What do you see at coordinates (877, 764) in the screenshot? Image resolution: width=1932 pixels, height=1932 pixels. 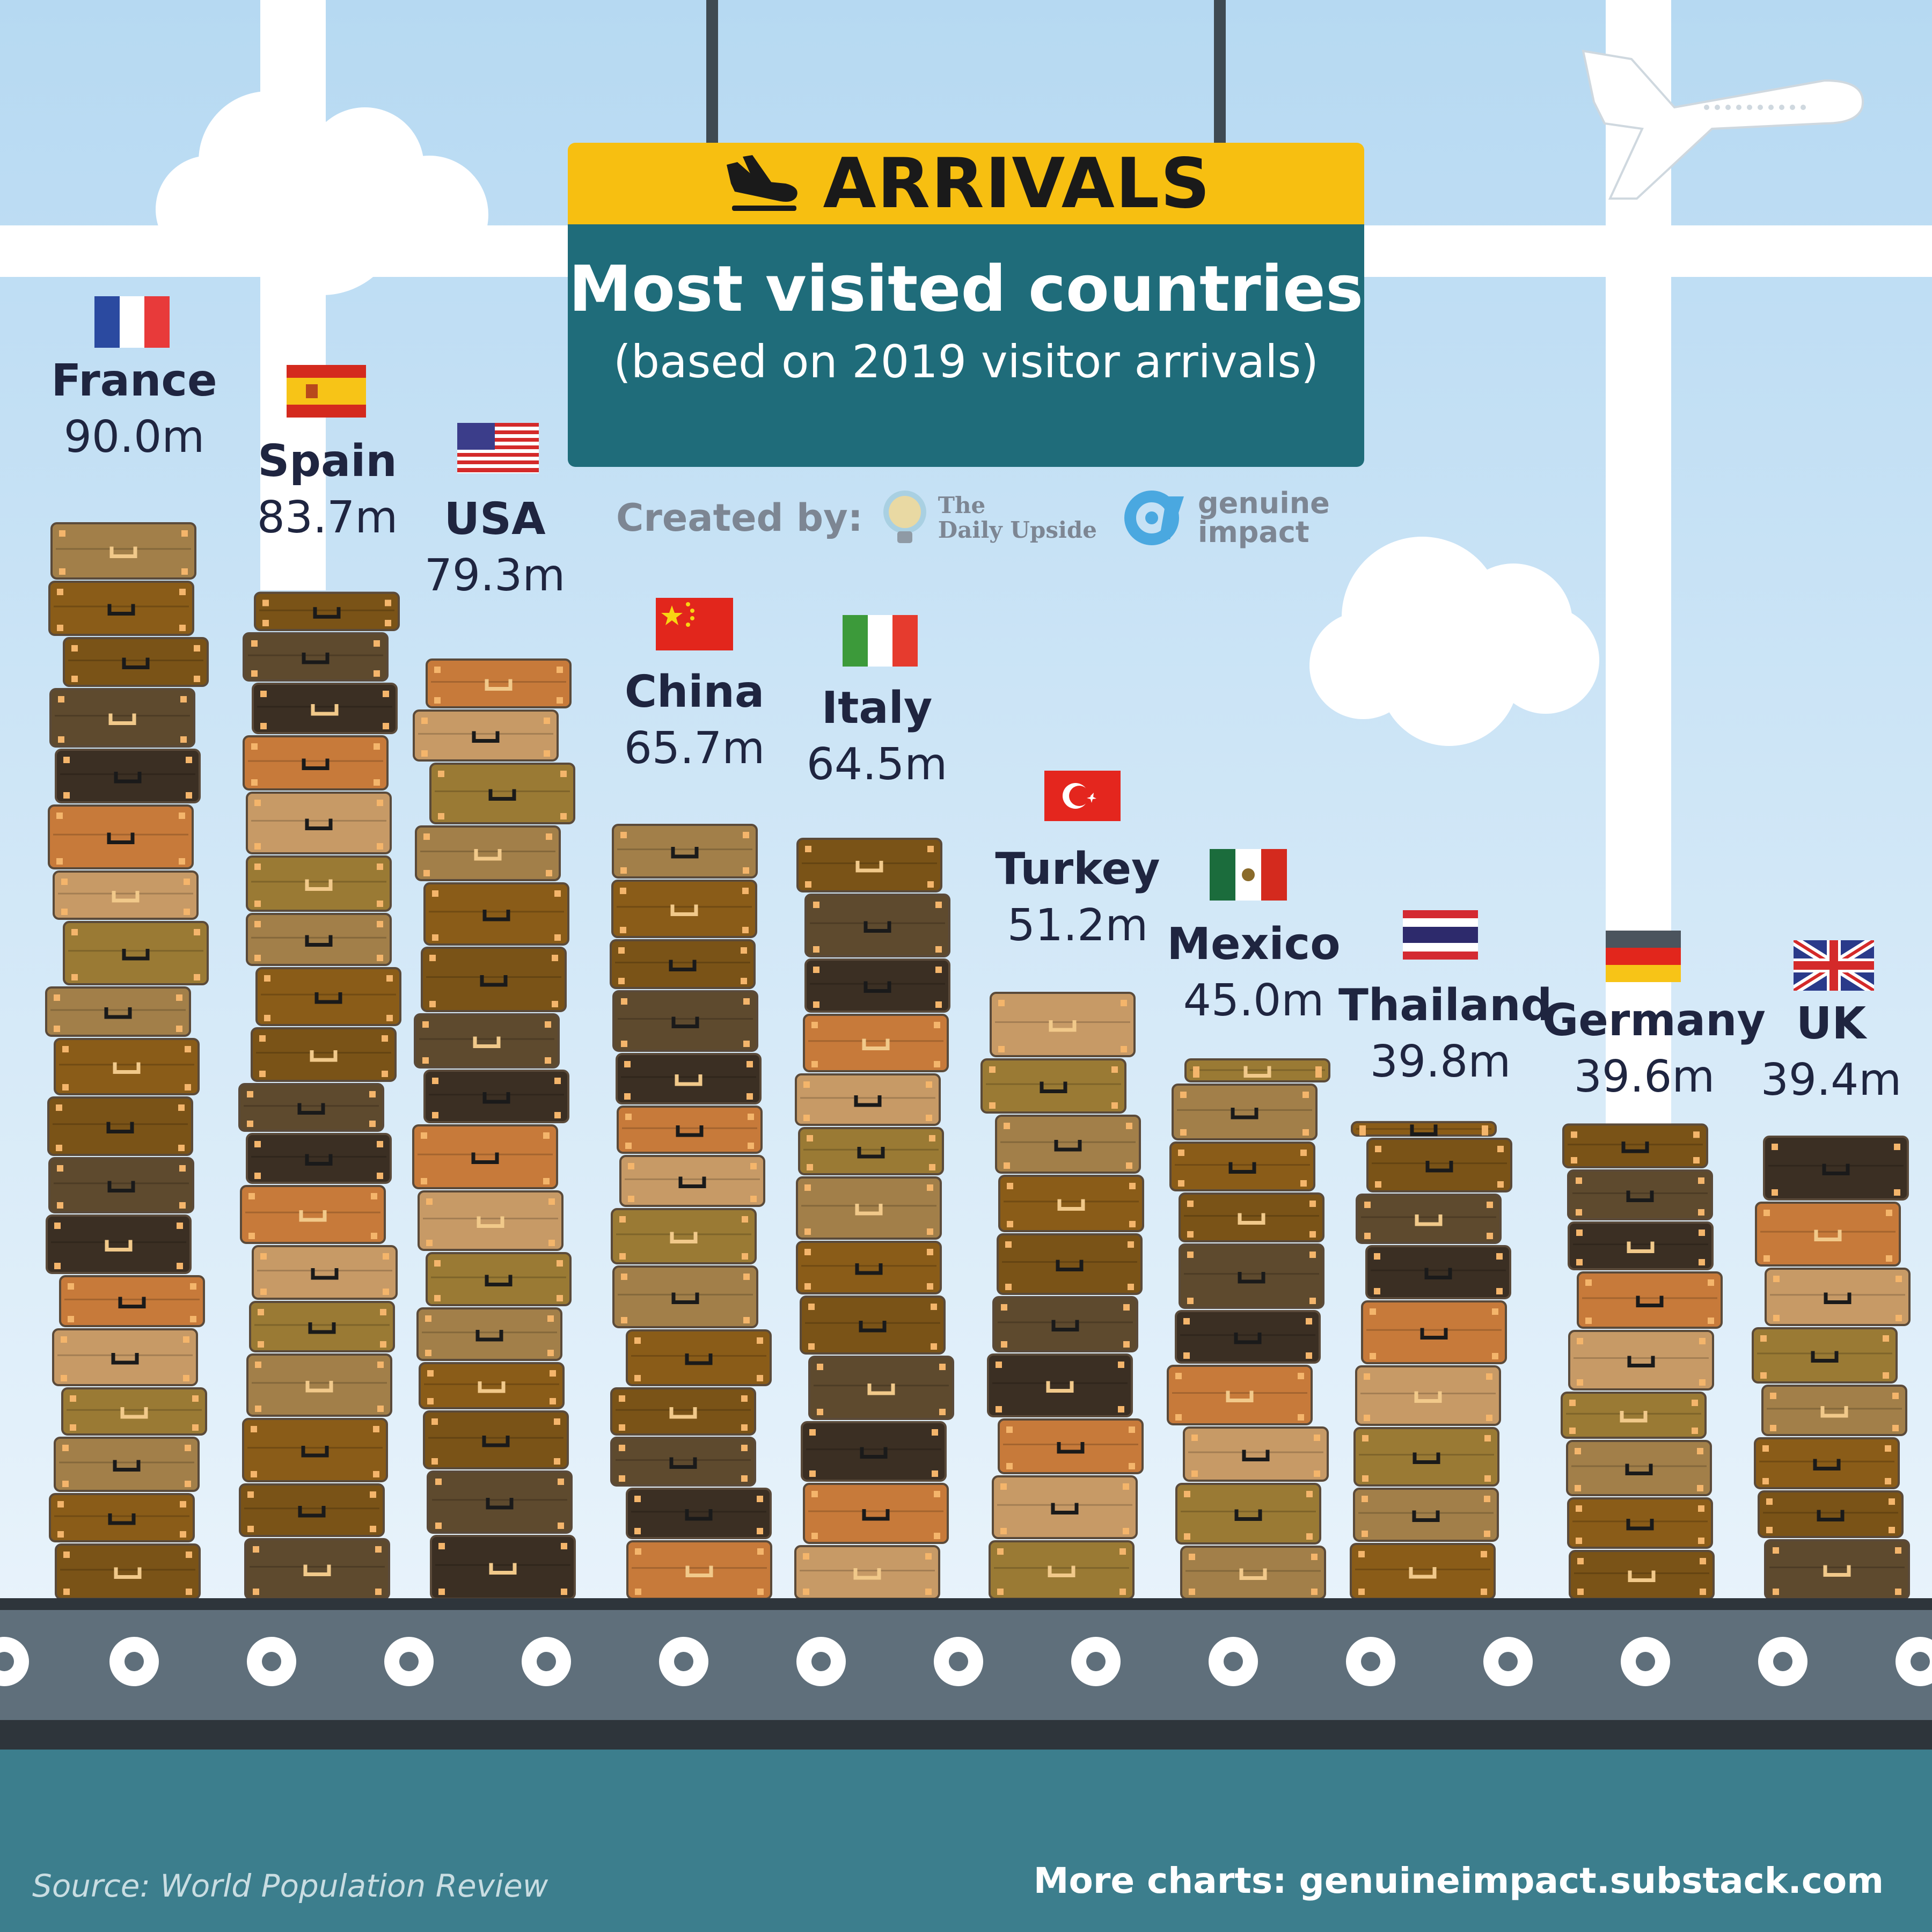 I see `country-value: 64.5m` at bounding box center [877, 764].